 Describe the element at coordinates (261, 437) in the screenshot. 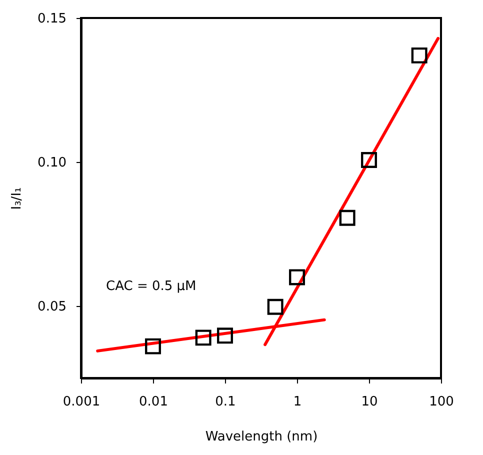

I see `x-axis-title: Wavelength (nm)` at that location.